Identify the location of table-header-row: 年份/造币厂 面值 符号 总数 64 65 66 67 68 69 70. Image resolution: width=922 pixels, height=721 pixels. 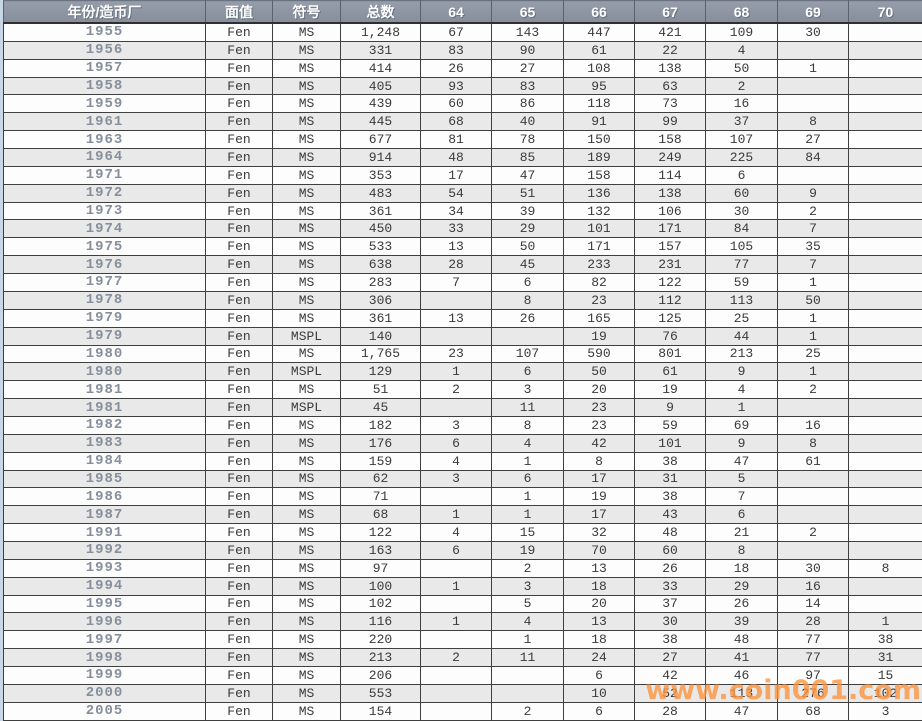
(462, 12).